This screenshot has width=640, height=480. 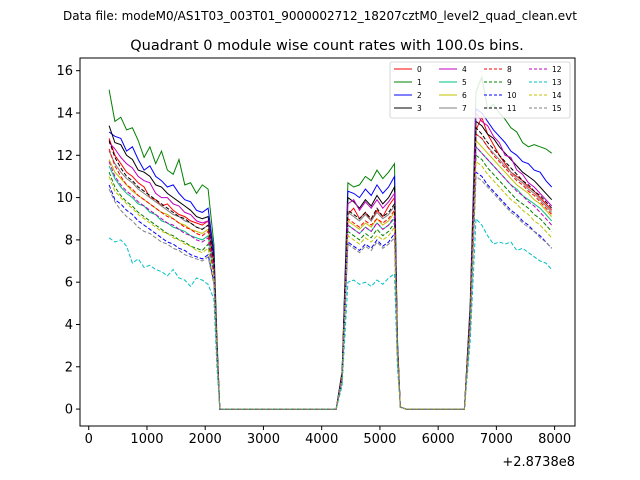 I want to click on legend-label-3: 3, so click(x=419, y=108).